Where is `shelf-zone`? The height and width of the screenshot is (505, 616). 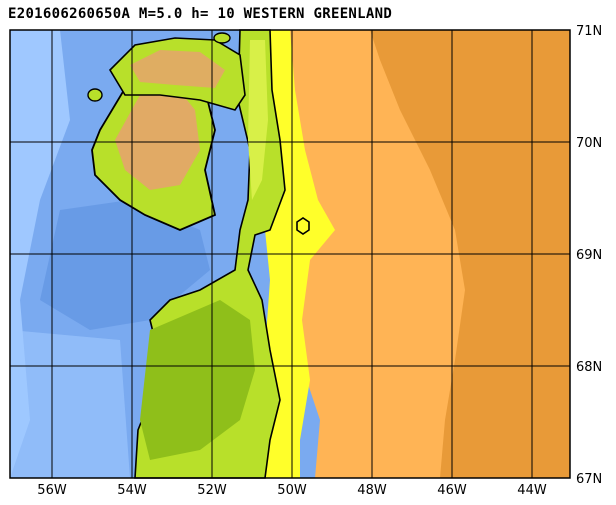
shelf-zone is located at coordinates (70, 404).